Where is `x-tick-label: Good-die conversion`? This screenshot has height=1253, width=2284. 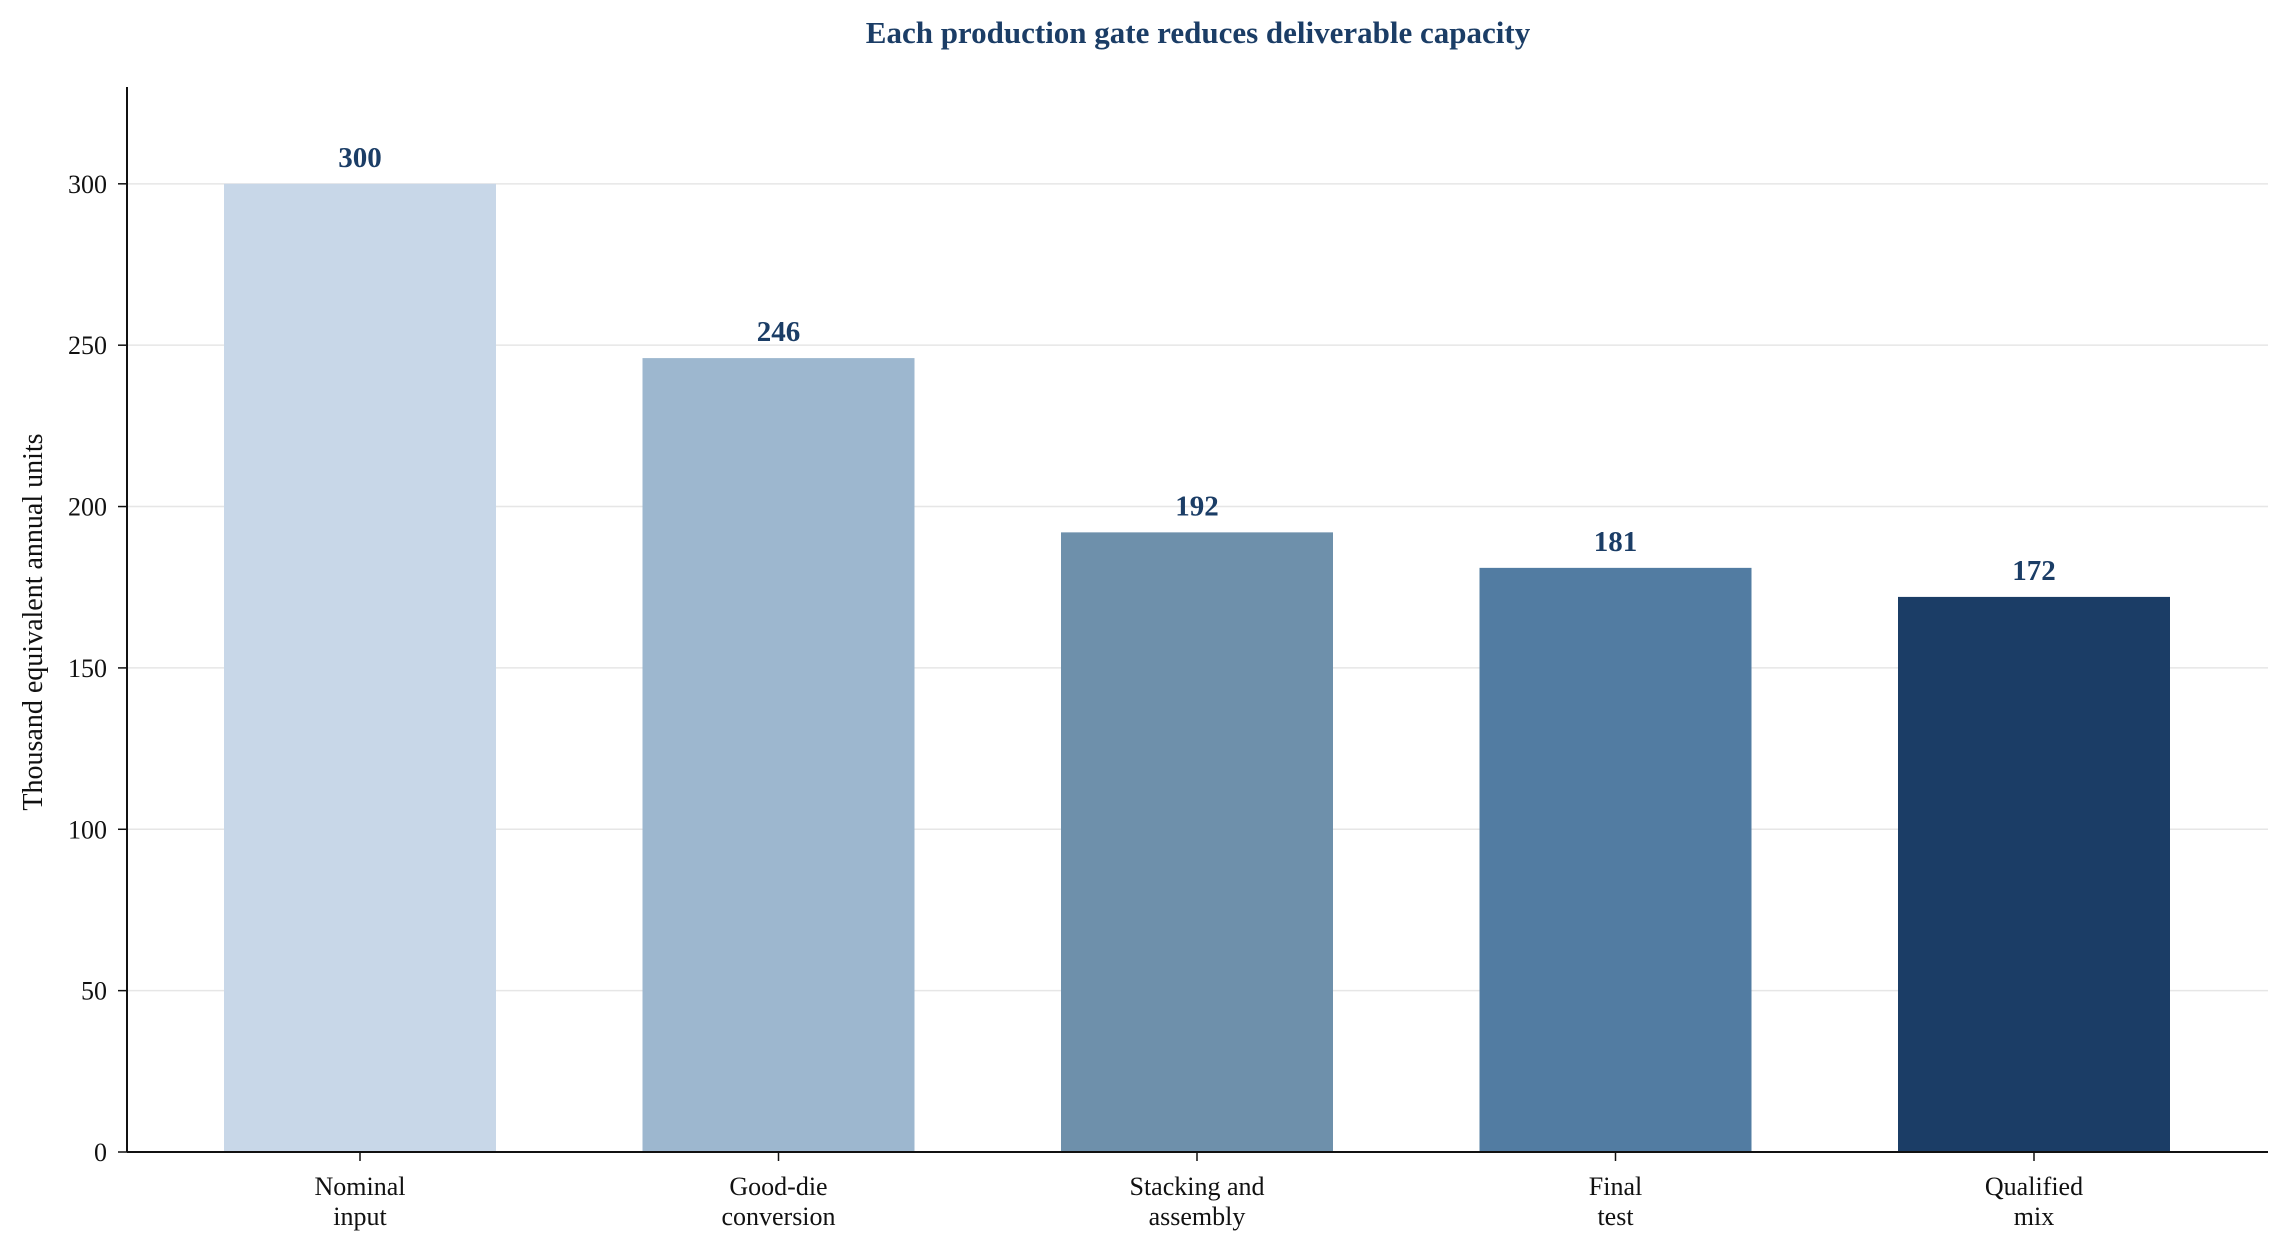 x-tick-label: Good-die conversion is located at coordinates (778, 1201).